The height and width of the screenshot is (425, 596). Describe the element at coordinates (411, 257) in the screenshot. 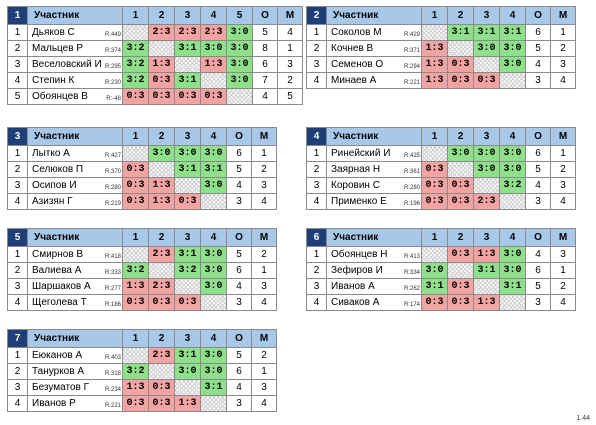

I see `player-rating: R:413` at that location.